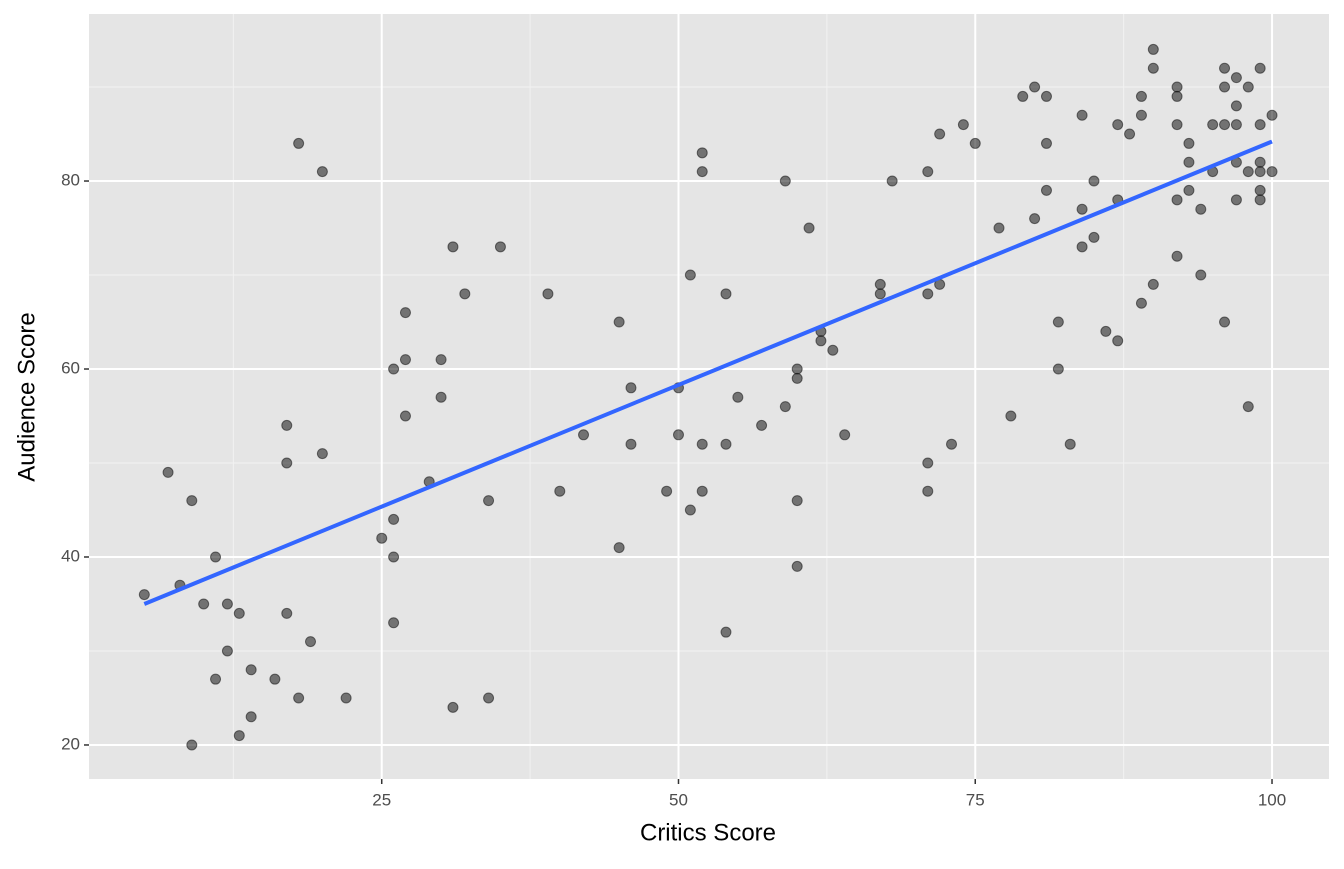  Describe the element at coordinates (678, 799) in the screenshot. I see `x-tick-label: 50` at that location.